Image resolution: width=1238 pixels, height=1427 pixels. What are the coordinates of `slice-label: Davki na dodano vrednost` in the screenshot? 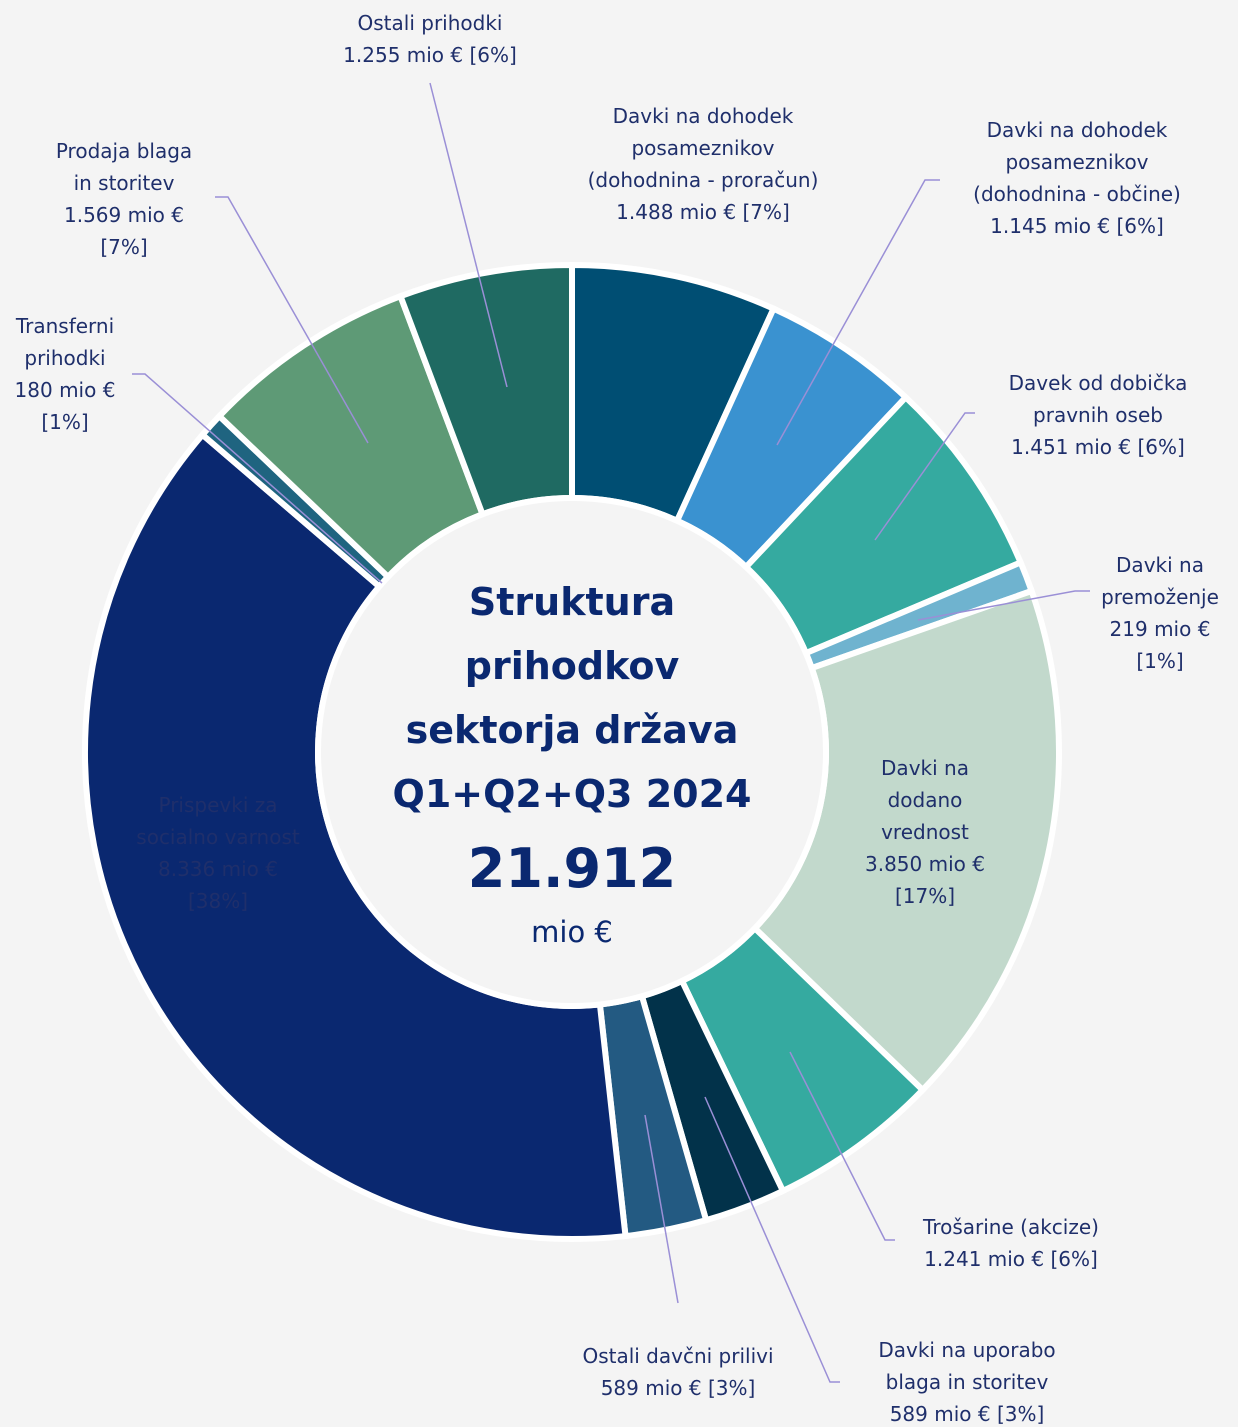 It's located at (925, 800).